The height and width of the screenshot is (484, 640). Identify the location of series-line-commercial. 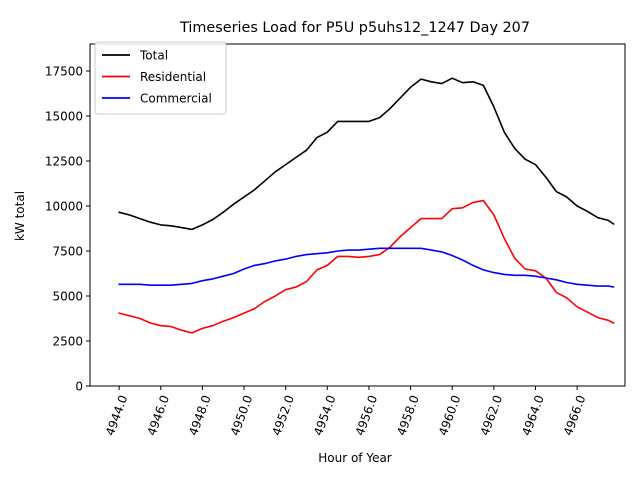
(366, 267).